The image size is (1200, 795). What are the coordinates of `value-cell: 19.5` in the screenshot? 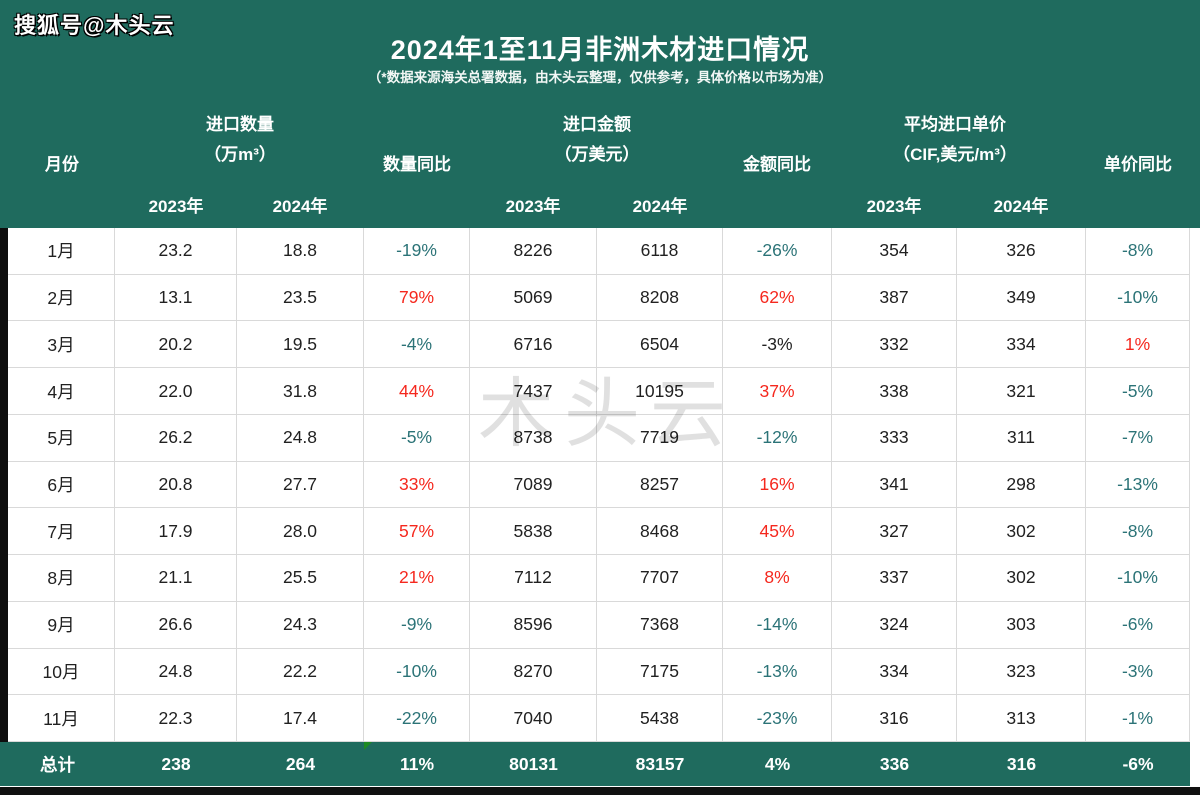 It's located at (300, 344).